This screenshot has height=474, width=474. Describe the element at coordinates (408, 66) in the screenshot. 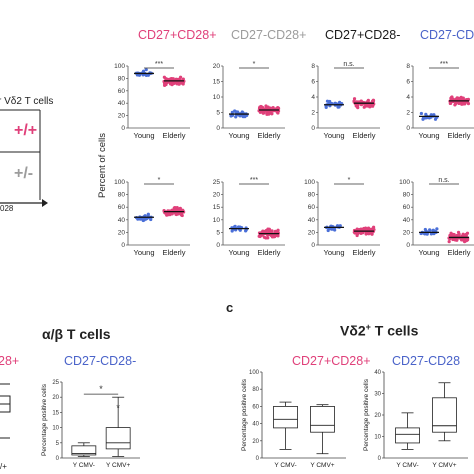

I see `y-tick-label: 8` at that location.